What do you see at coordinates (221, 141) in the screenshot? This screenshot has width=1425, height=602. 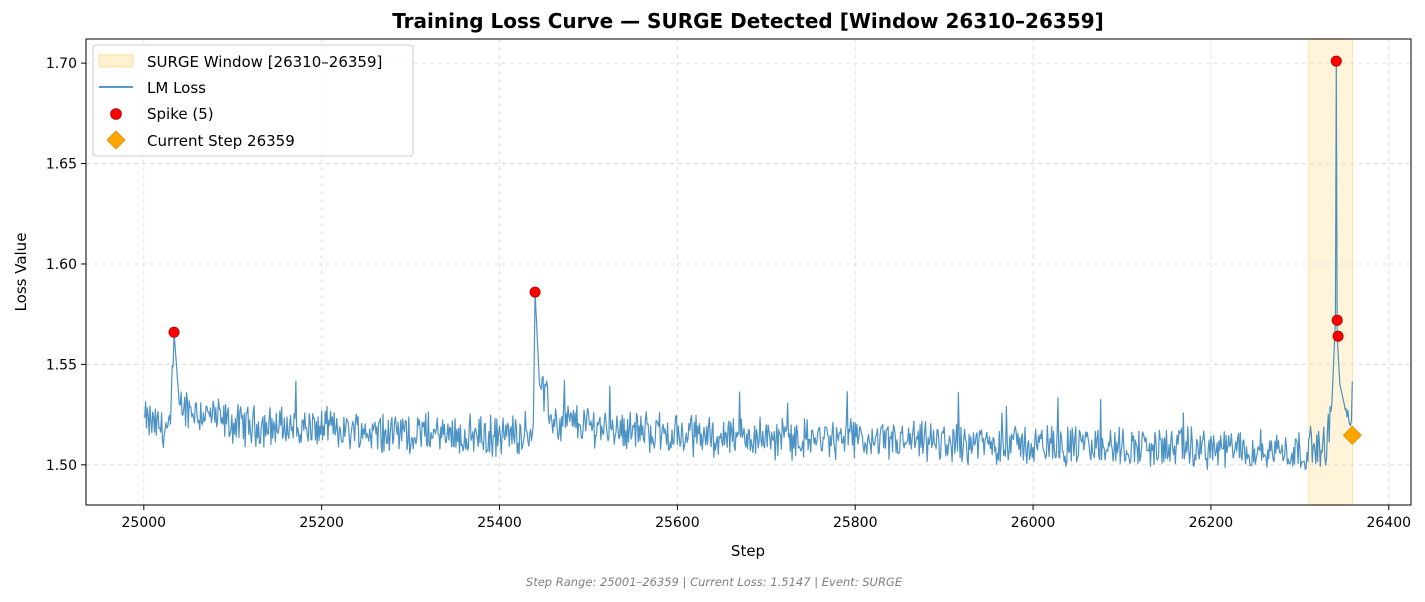 I see `legend-current-label: Current Step 26359` at bounding box center [221, 141].